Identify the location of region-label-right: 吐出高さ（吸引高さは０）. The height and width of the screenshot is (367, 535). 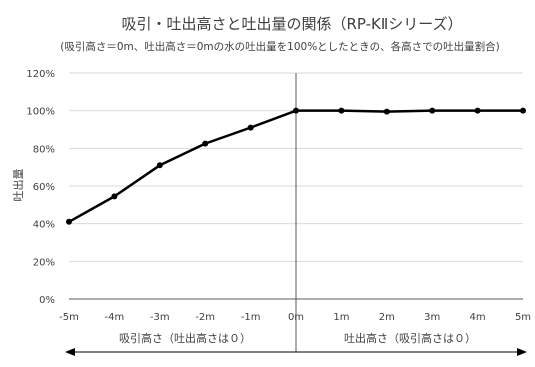
(410, 338).